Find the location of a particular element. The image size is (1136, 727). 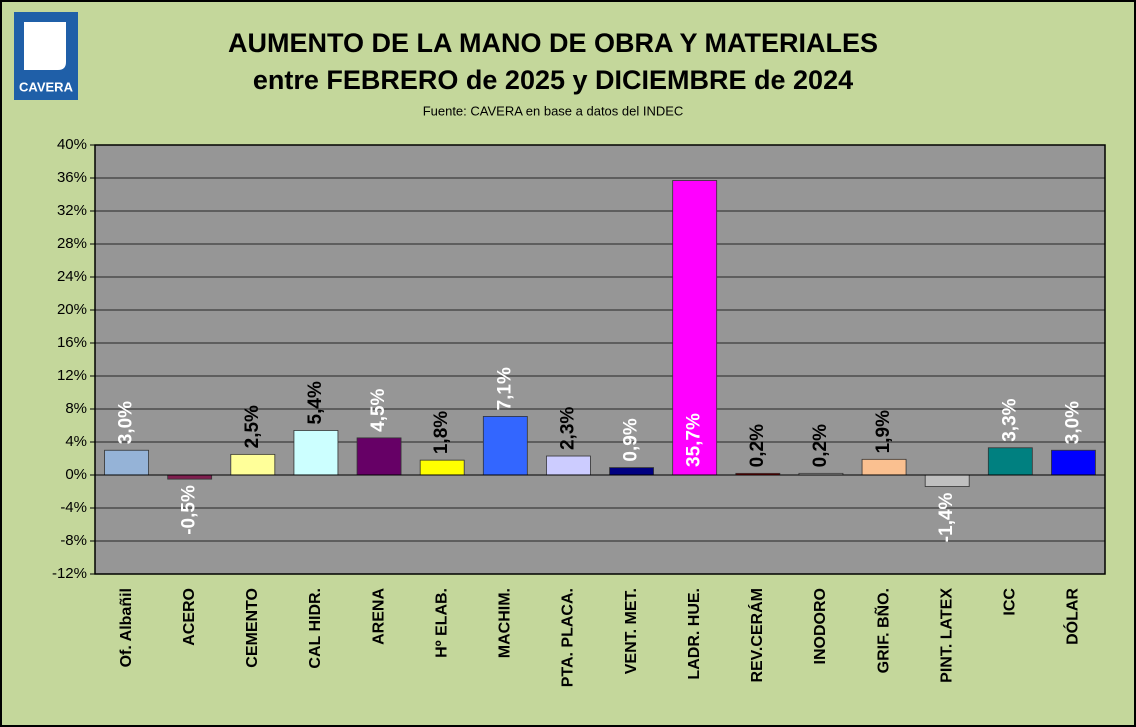

logo-text: CAVERA is located at coordinates (46, 86).